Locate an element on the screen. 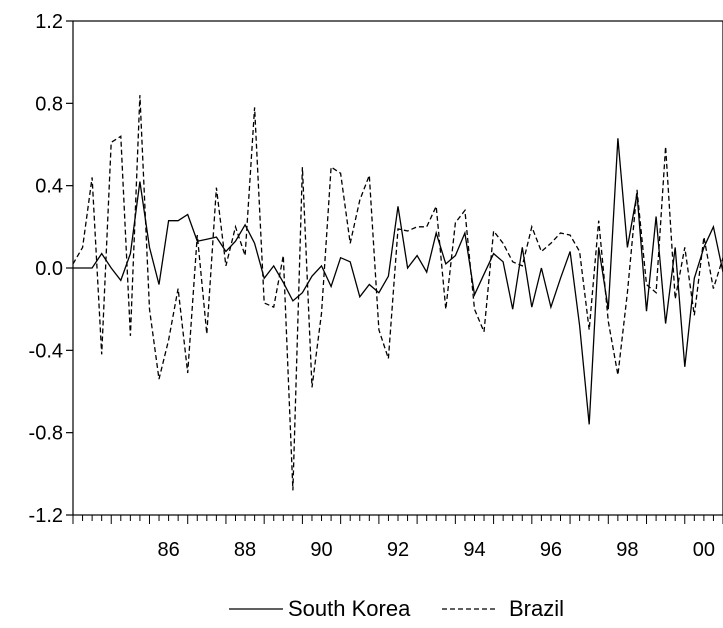 The image size is (723, 628). y-tick-label: -0.8 is located at coordinates (46, 434).